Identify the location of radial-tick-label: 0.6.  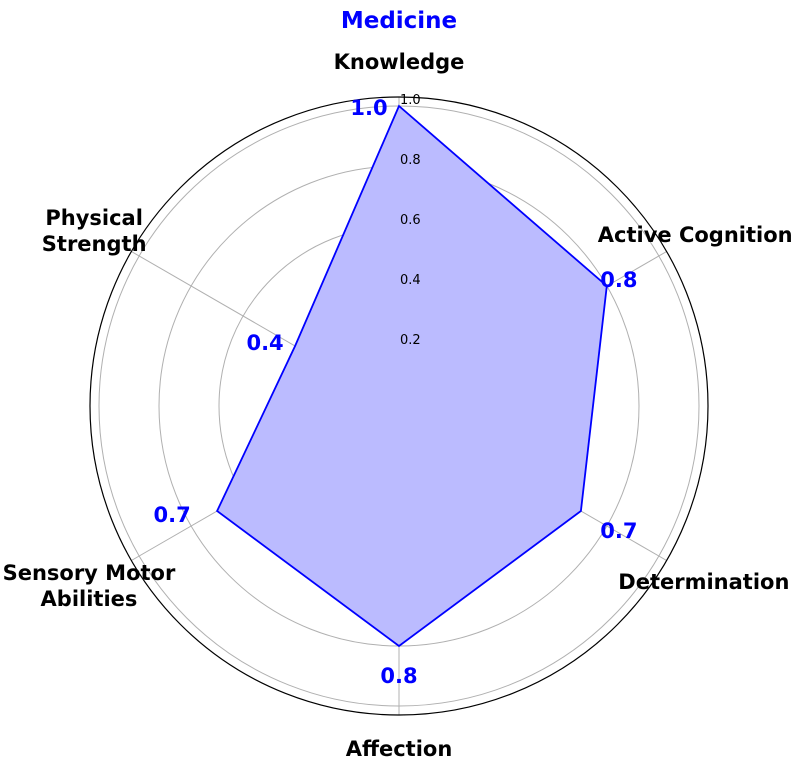
(410, 220).